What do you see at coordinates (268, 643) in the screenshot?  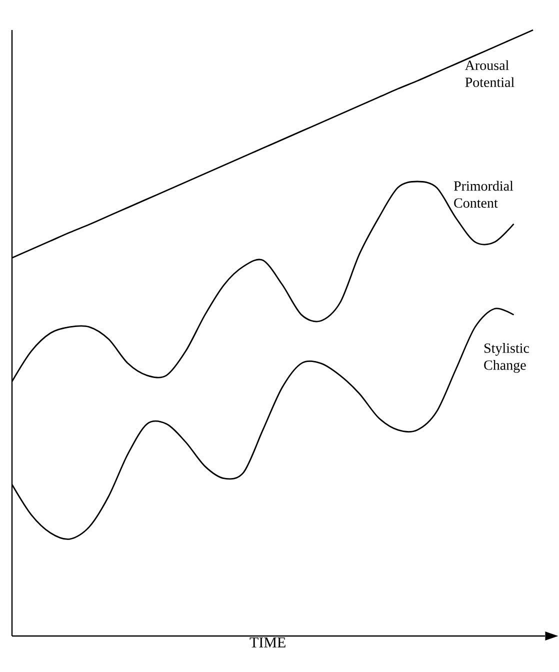 I see `x-axis-title: TIME` at bounding box center [268, 643].